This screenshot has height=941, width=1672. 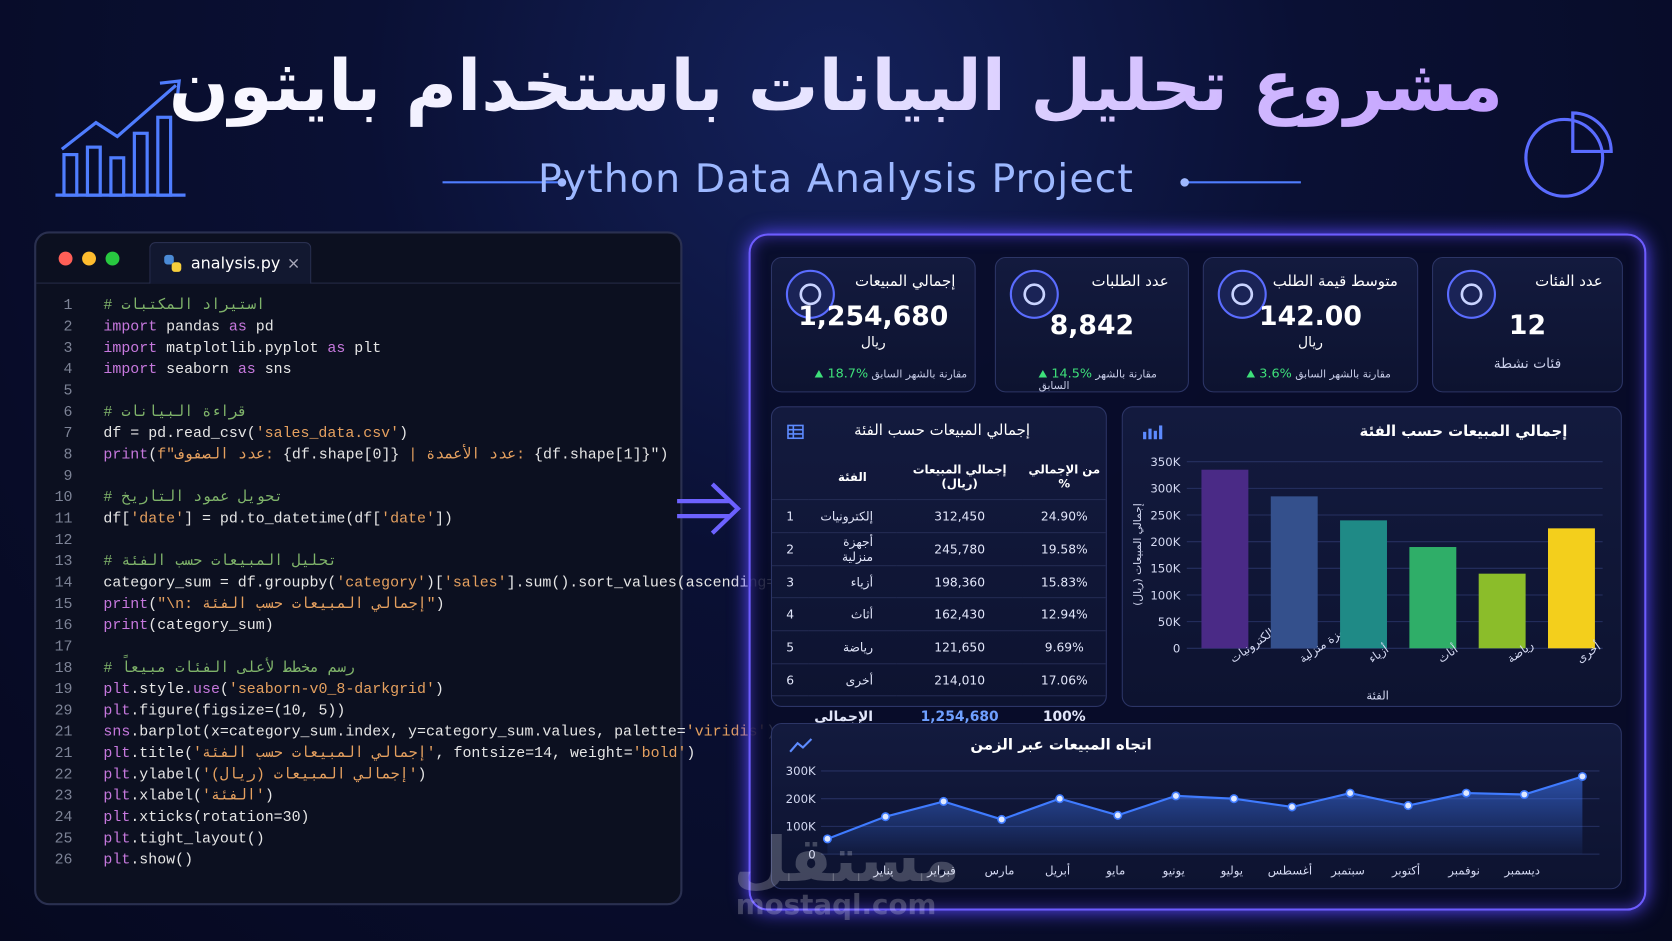 I want to click on line-number: 19, so click(x=63, y=690).